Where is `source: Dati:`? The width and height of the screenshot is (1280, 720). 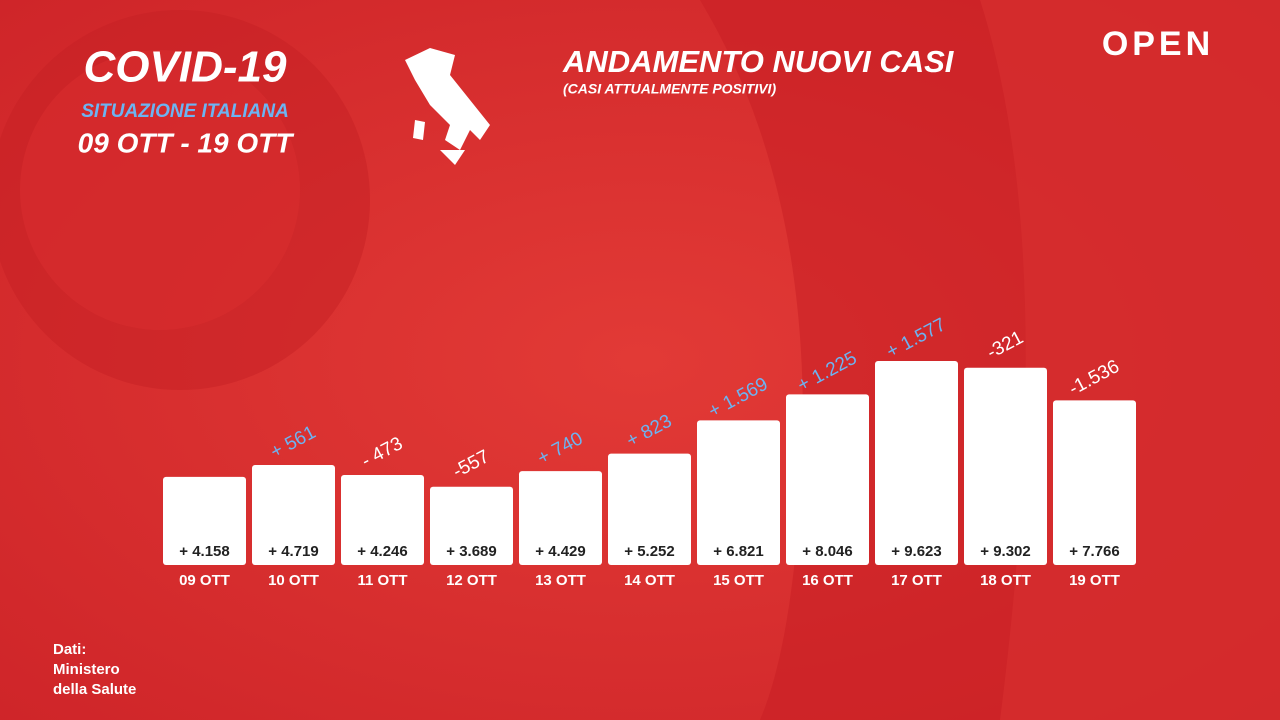
source: Dati: is located at coordinates (69, 649).